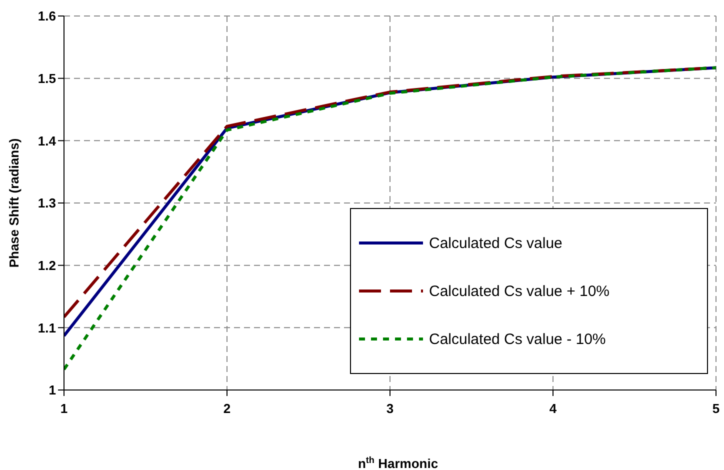  Describe the element at coordinates (390, 408) in the screenshot. I see `x-tick-label: 3` at that location.